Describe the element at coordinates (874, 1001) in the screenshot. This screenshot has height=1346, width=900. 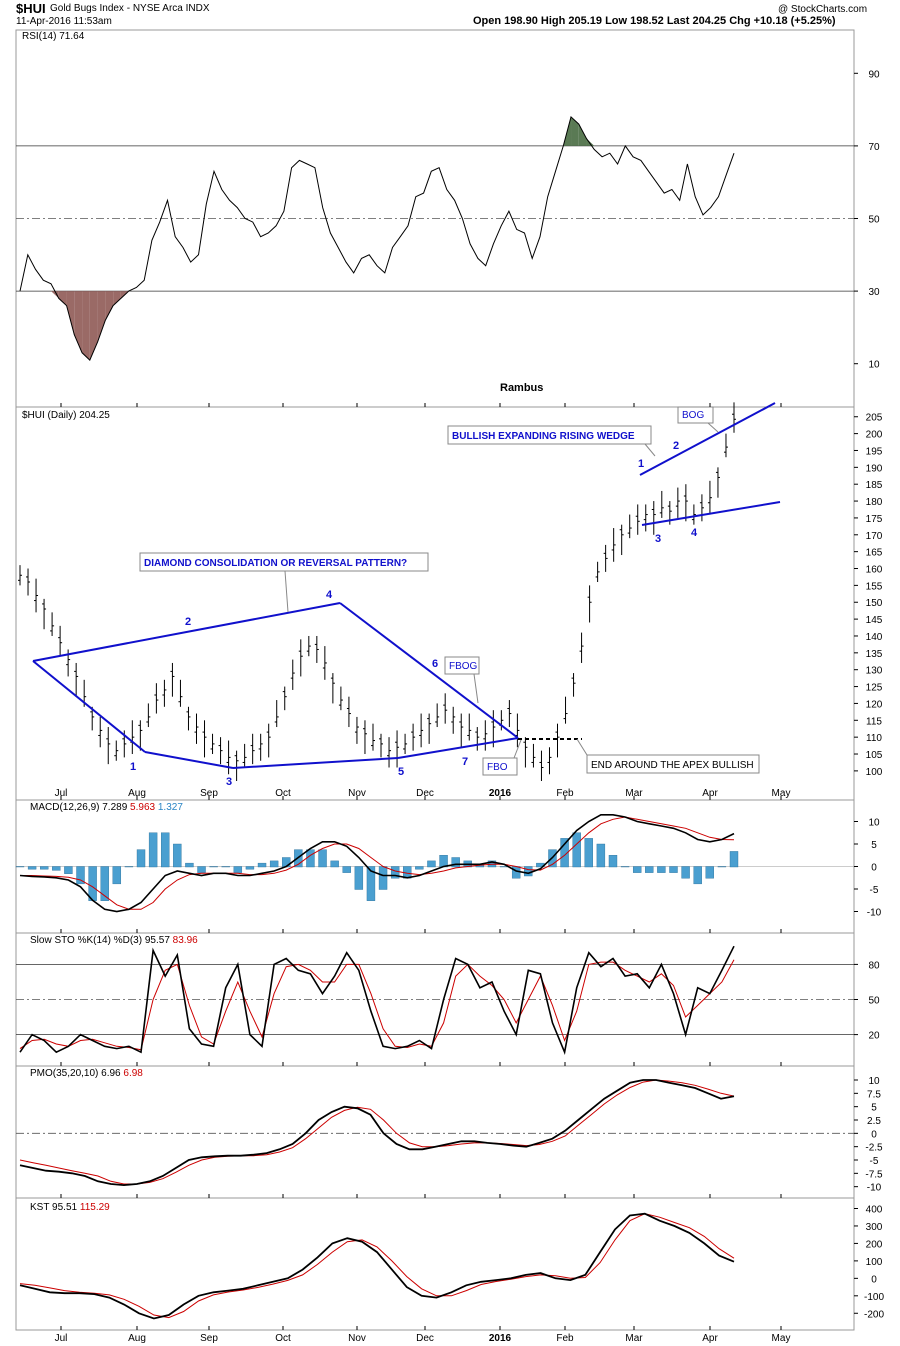
I see `y-tick-label: 50` at that location.